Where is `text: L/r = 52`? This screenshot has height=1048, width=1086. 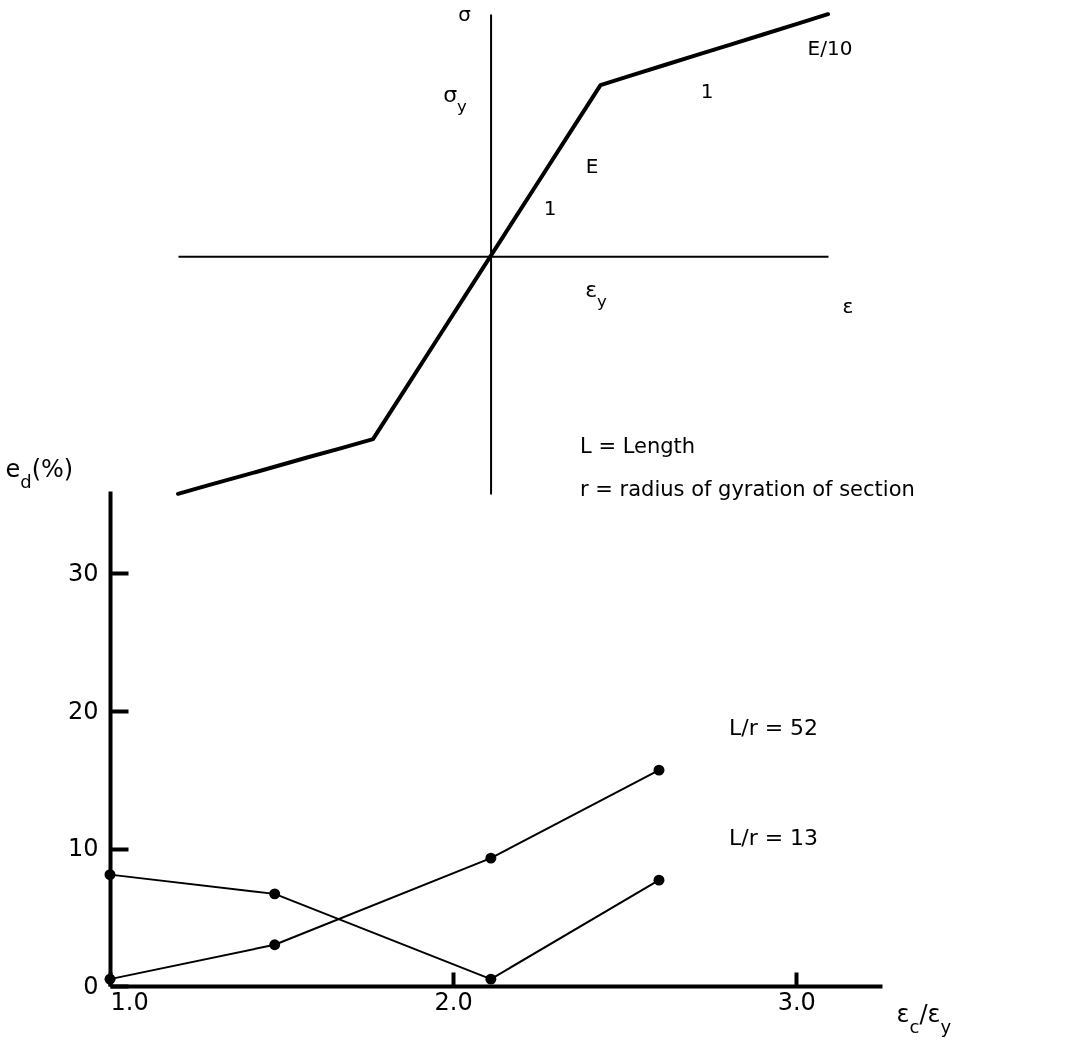 text: L/r = 52 is located at coordinates (773, 728).